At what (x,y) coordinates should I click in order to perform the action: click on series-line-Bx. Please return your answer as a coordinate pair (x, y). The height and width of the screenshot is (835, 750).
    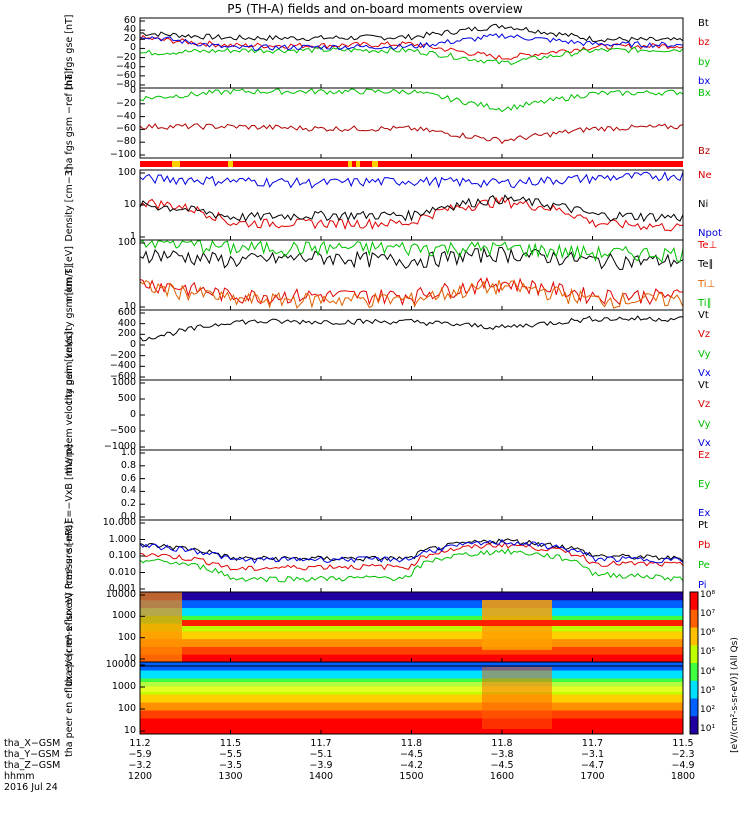
    Looking at the image, I should click on (411, 100).